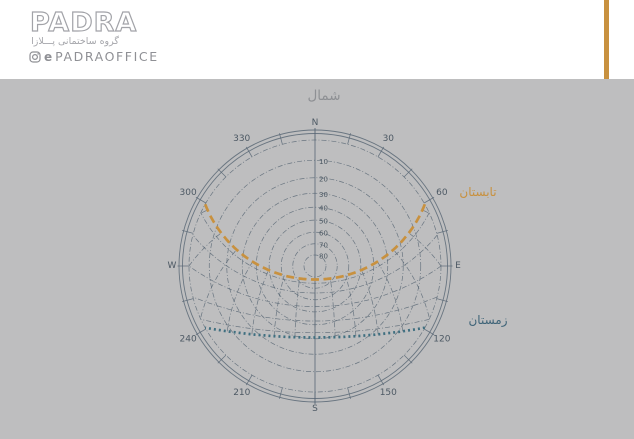 The width and height of the screenshot is (634, 439). What do you see at coordinates (315, 409) in the screenshot?
I see `compass-label-S: S` at bounding box center [315, 409].